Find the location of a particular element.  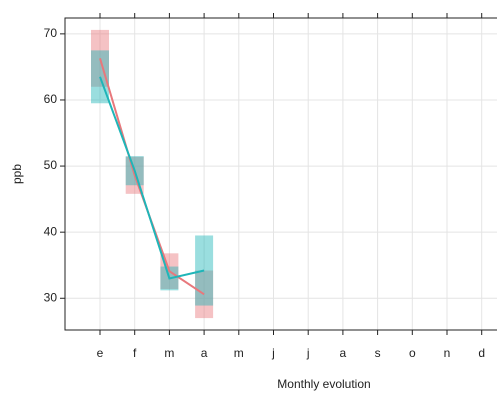

y-tick-label: 30 is located at coordinates (51, 297).